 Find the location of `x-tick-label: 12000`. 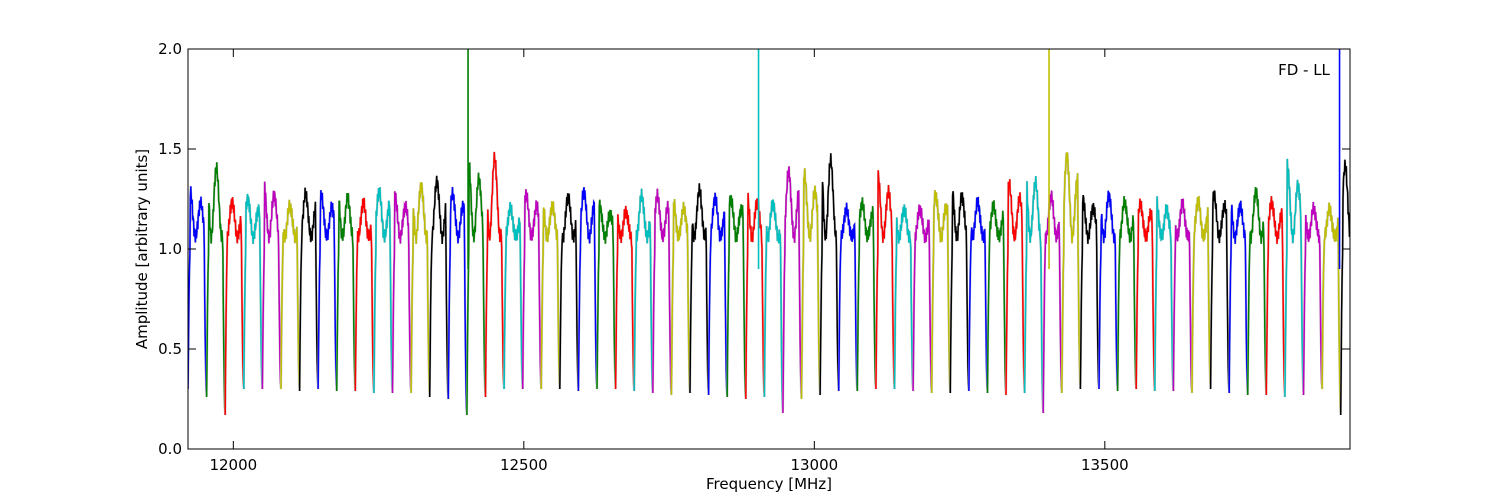

x-tick-label: 12000 is located at coordinates (233, 465).